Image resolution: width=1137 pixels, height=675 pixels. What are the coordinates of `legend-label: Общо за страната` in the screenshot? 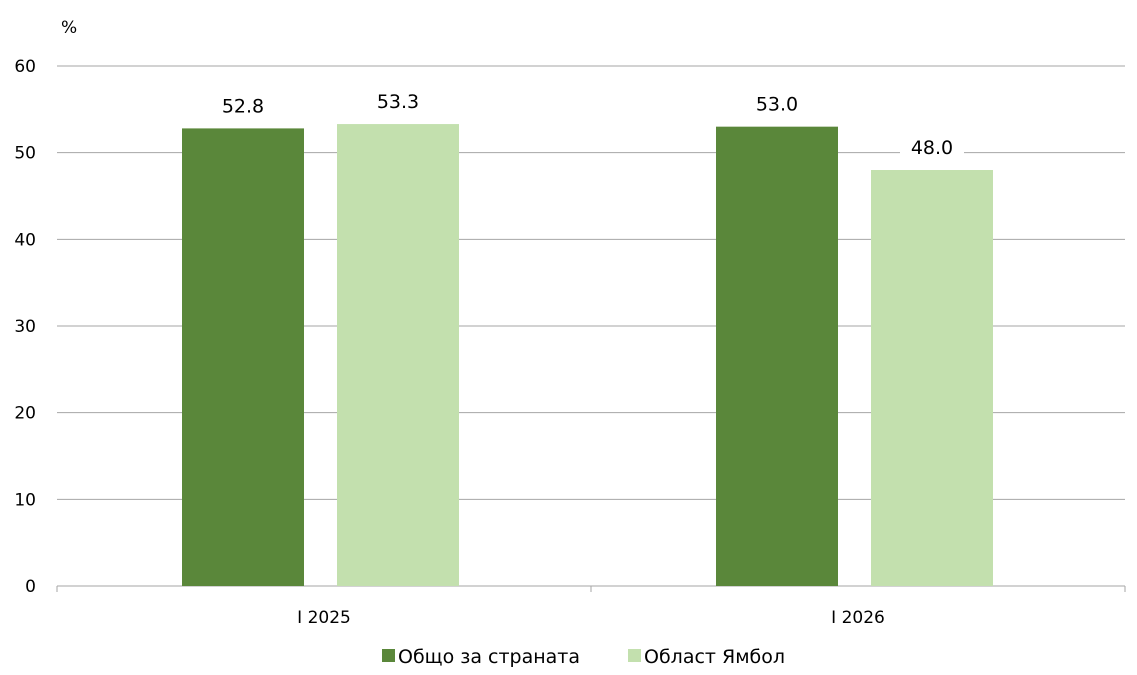 It's located at (489, 657).